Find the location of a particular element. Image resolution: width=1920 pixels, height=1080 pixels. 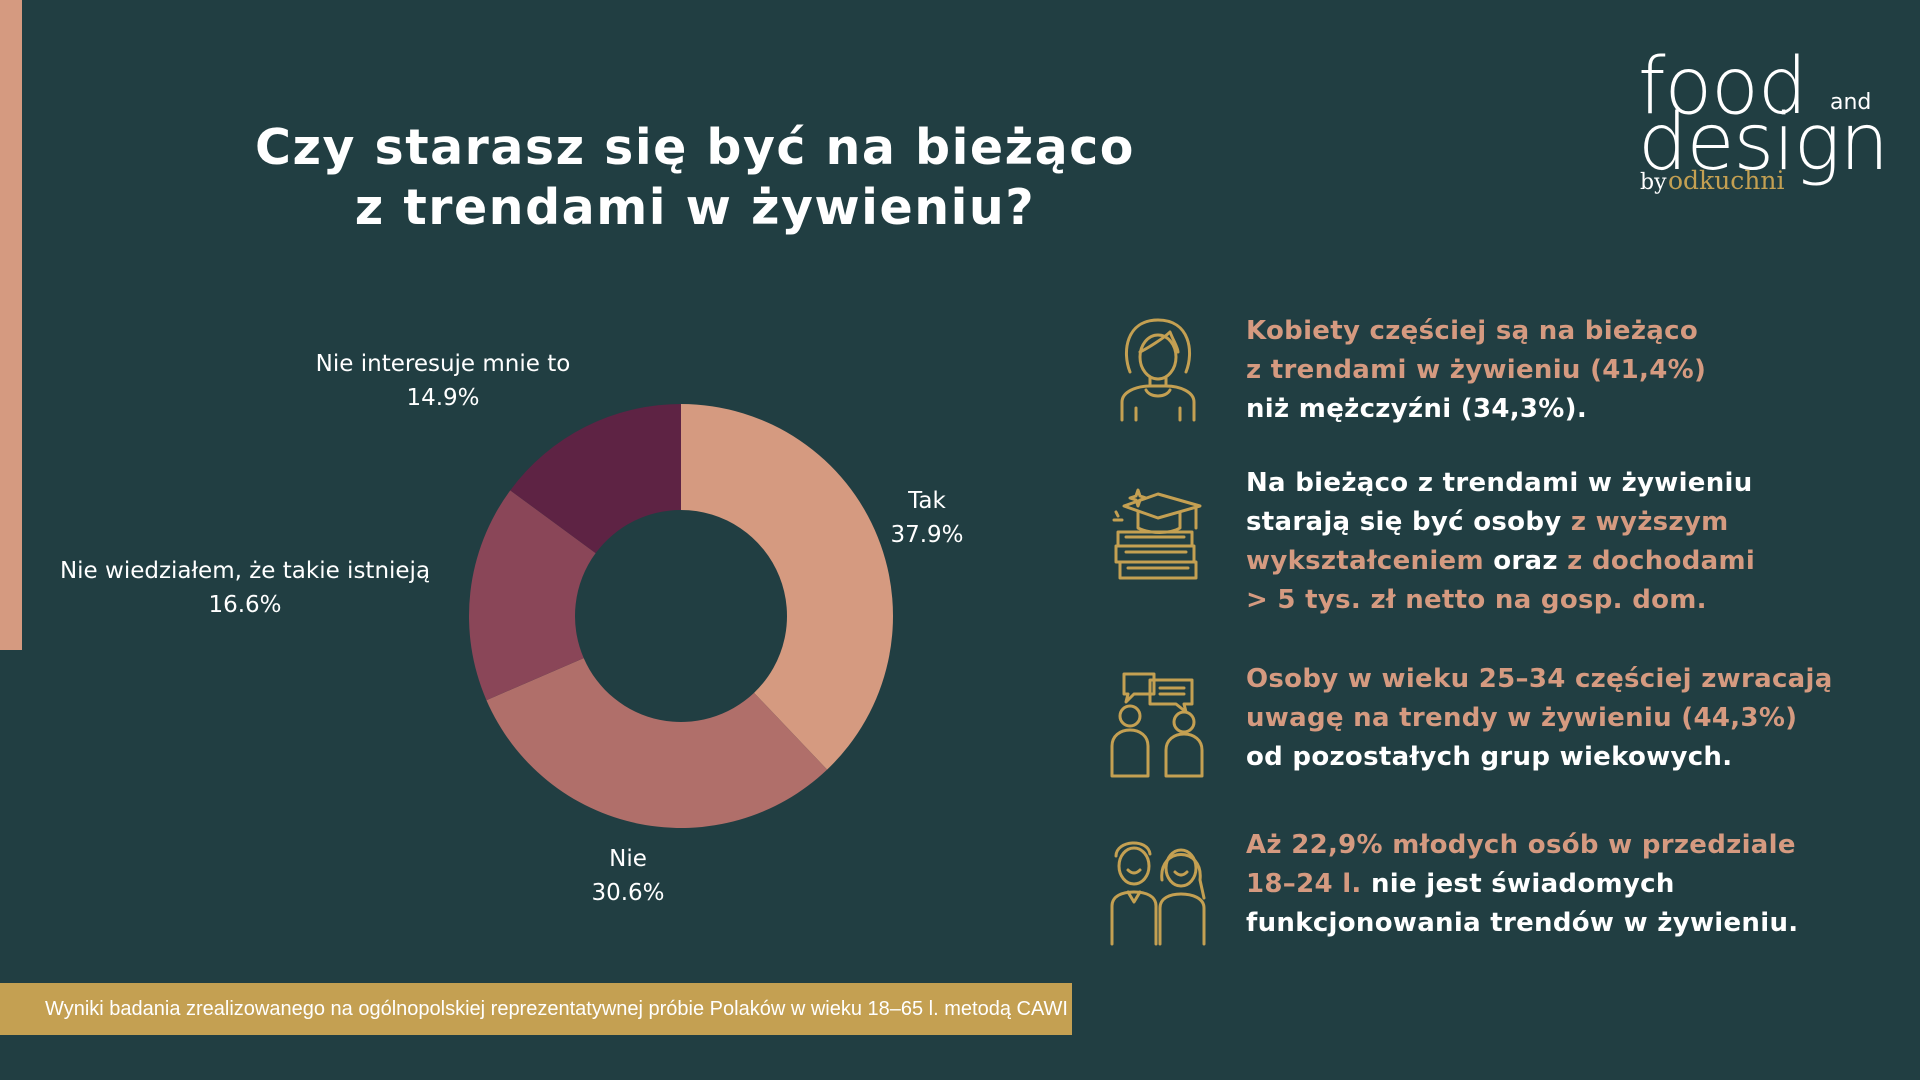

fact-text: nie jest świadomych is located at coordinates (1518, 884).